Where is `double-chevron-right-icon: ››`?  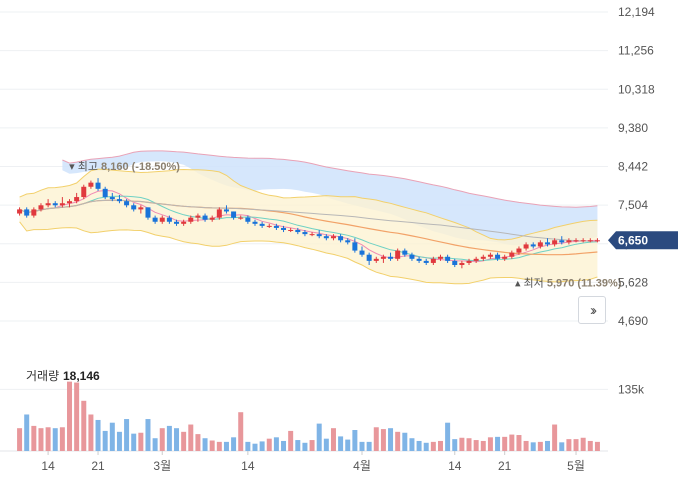 double-chevron-right-icon: ›› is located at coordinates (593, 310).